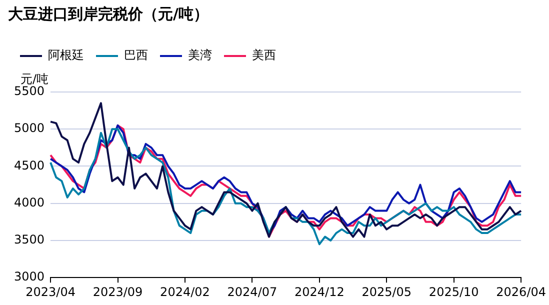 This screenshot has height=305, width=549. Describe the element at coordinates (108, 13) in the screenshot. I see `chart-title: 大豆进口到岸完税价（元/吨）` at that location.